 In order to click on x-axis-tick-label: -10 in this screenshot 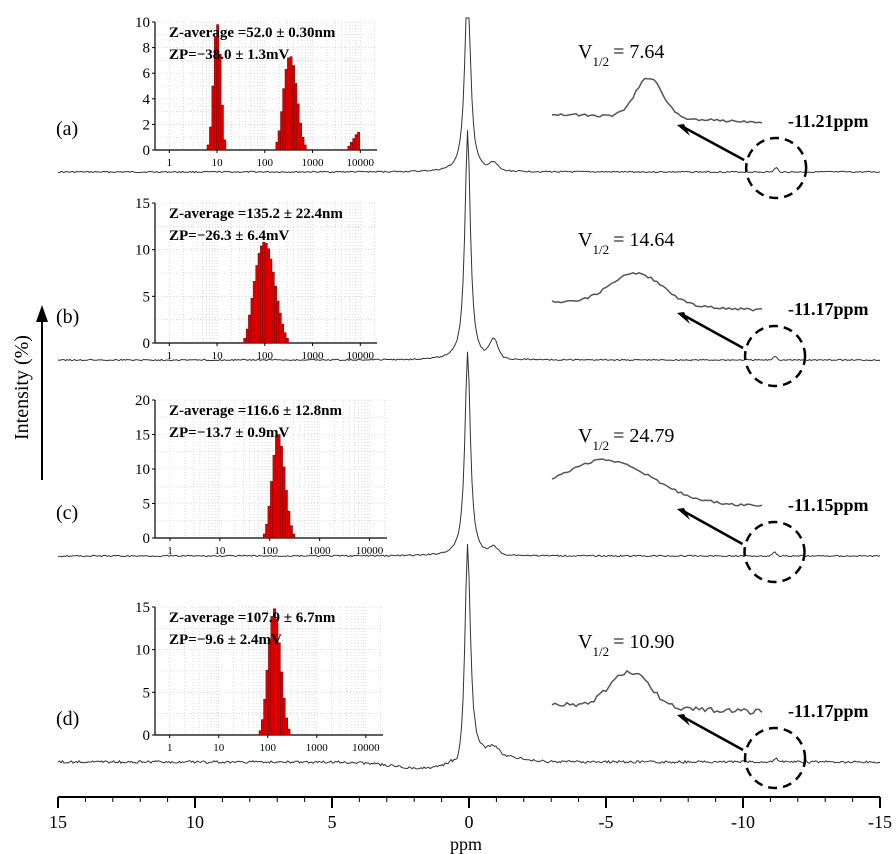, I will do `click(743, 822)`.